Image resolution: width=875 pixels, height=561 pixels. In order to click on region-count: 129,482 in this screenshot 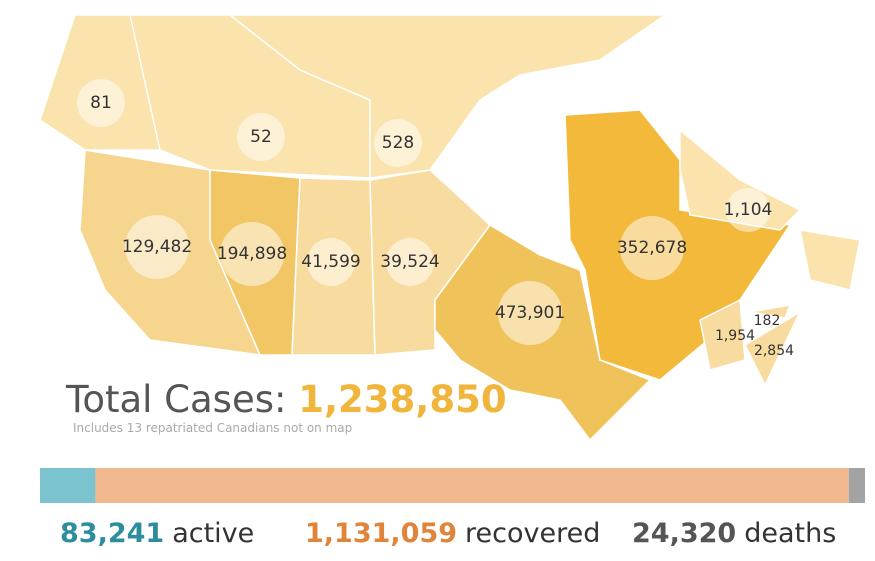, I will do `click(157, 247)`.